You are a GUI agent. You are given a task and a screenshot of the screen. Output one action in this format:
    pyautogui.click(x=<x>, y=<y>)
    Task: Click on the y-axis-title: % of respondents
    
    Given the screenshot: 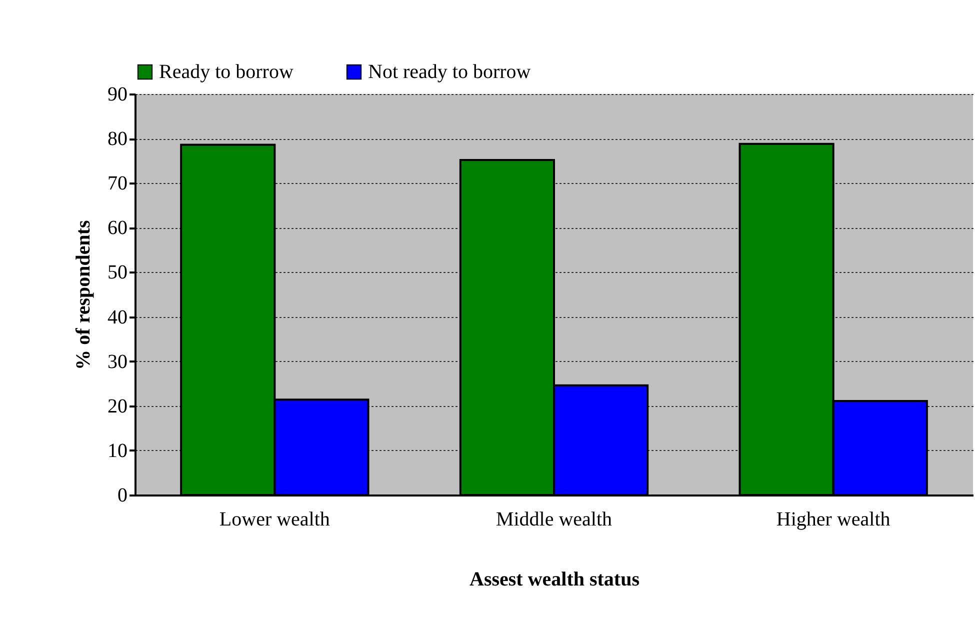 What is the action you would take?
    pyautogui.click(x=83, y=295)
    